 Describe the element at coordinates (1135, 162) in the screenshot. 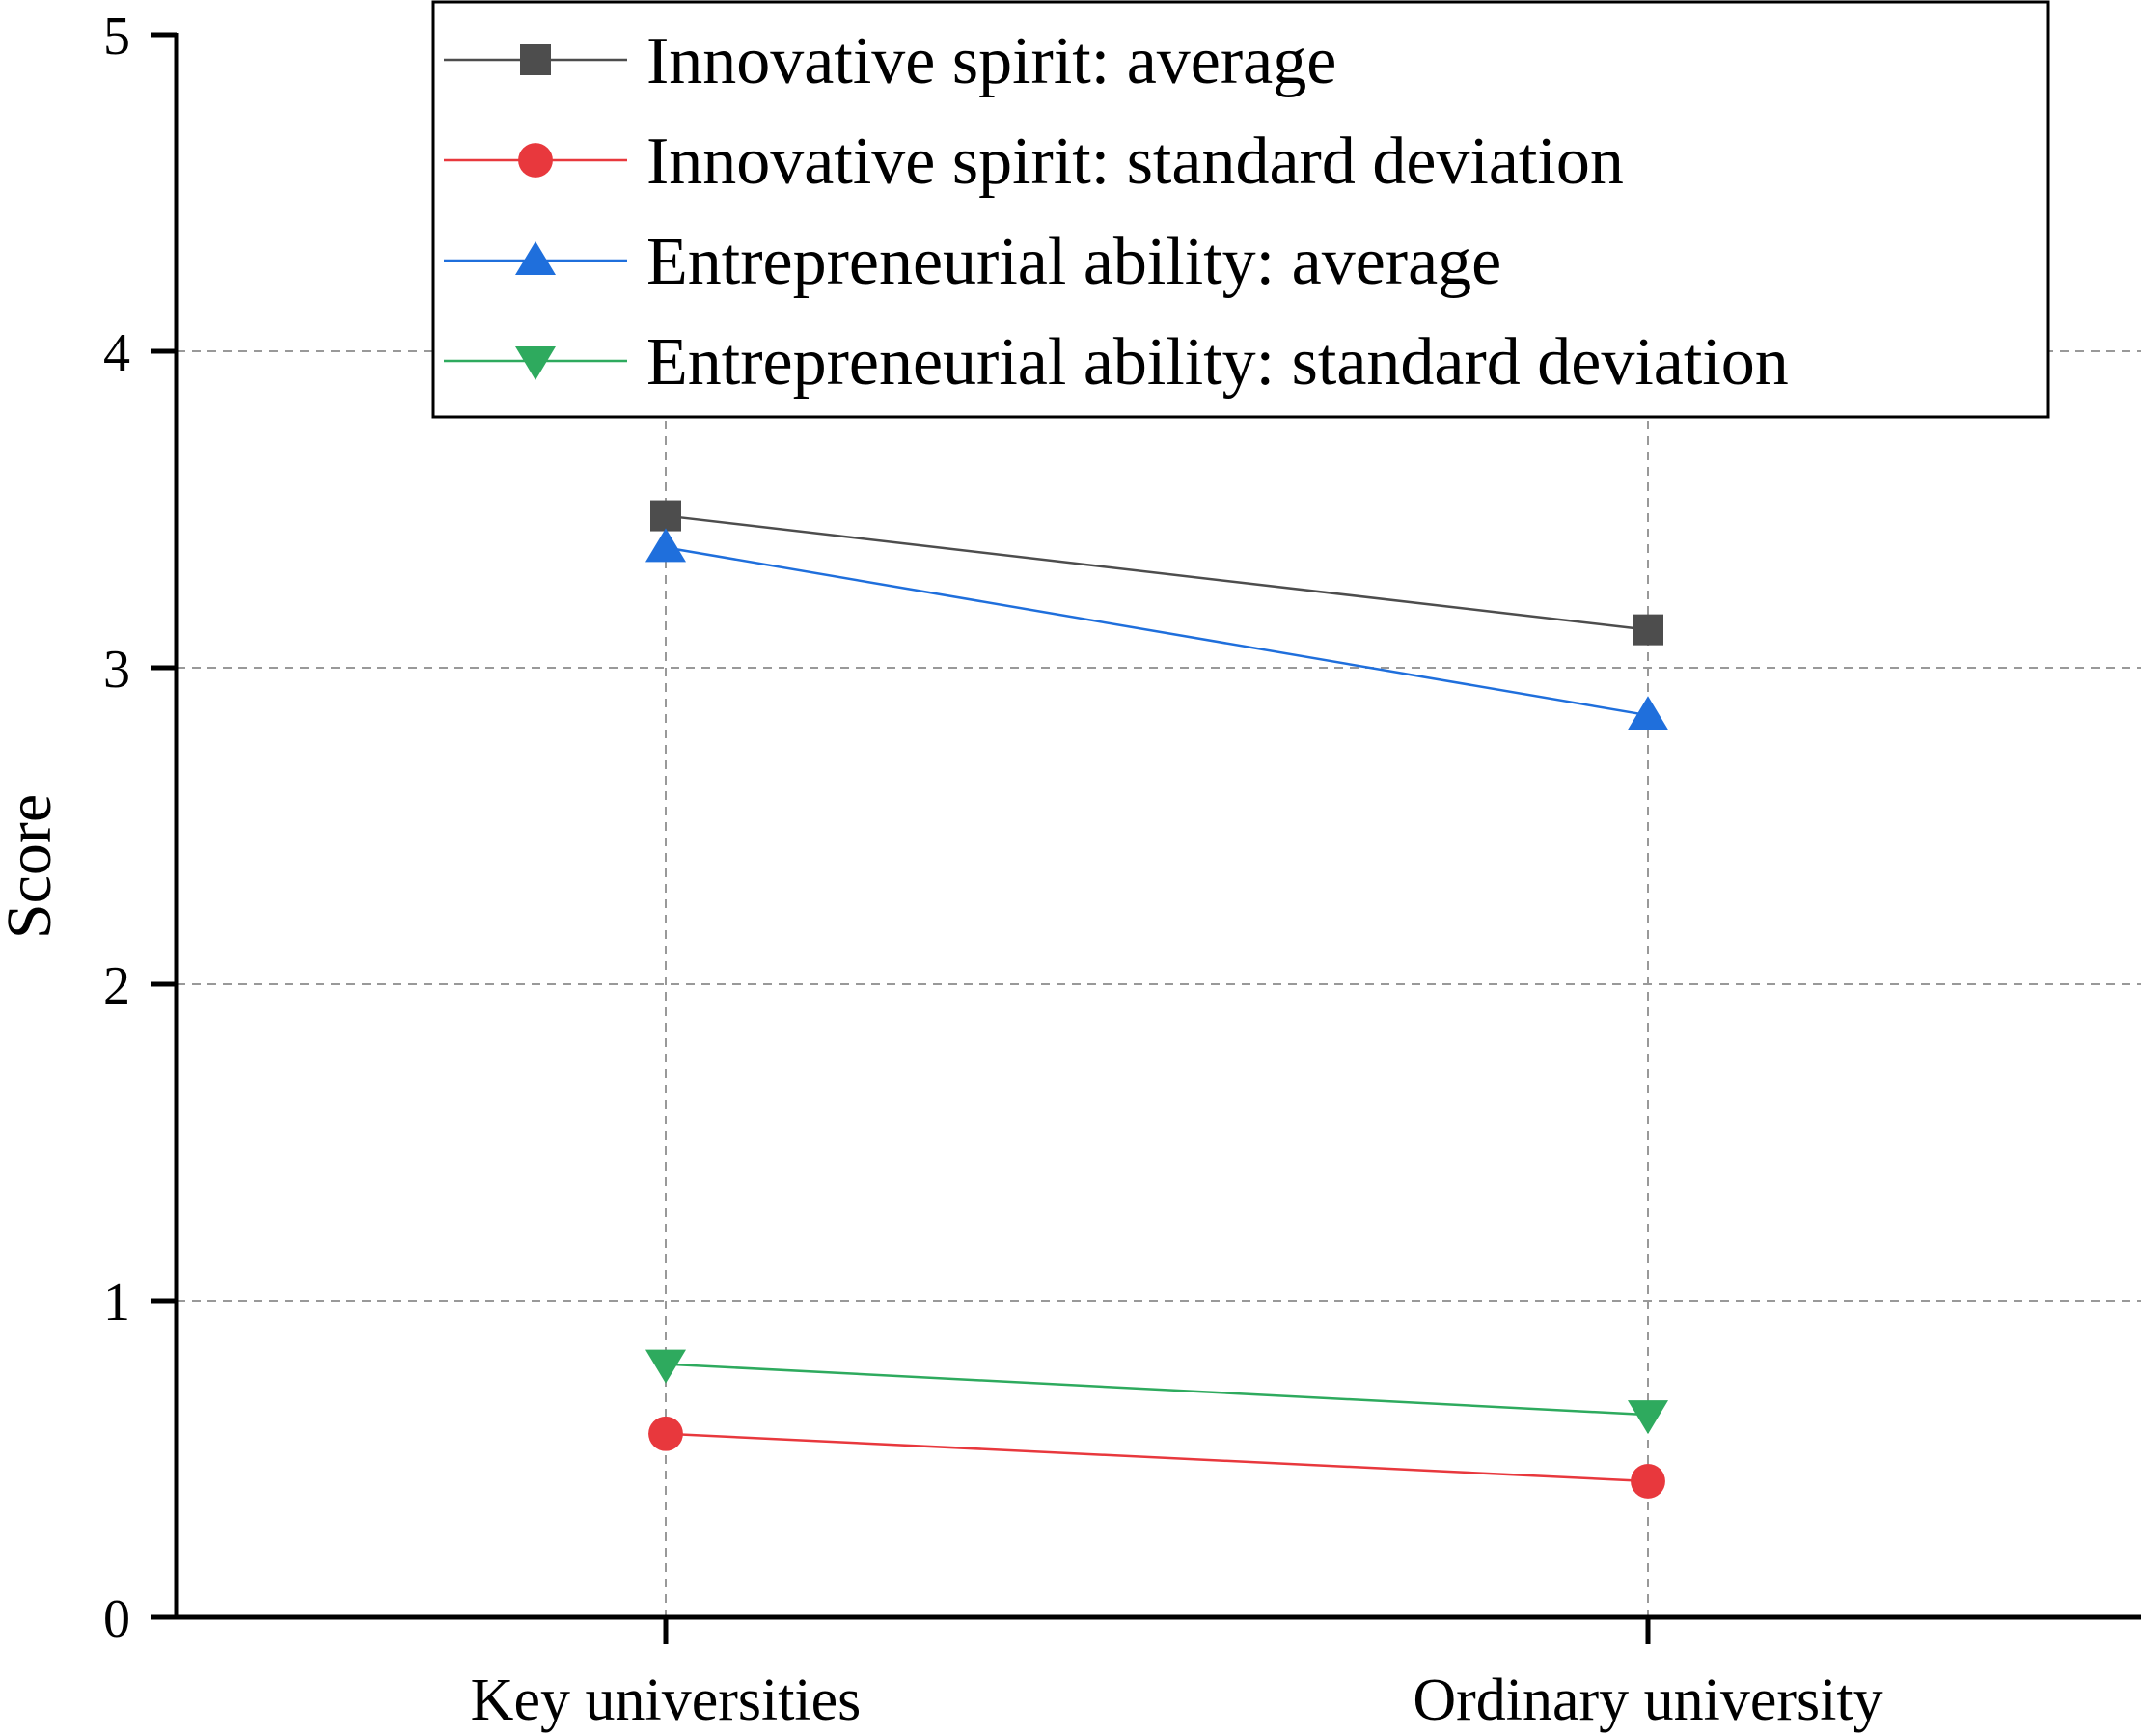

I see `legend-label: Innovative spirit: standard deviation` at that location.